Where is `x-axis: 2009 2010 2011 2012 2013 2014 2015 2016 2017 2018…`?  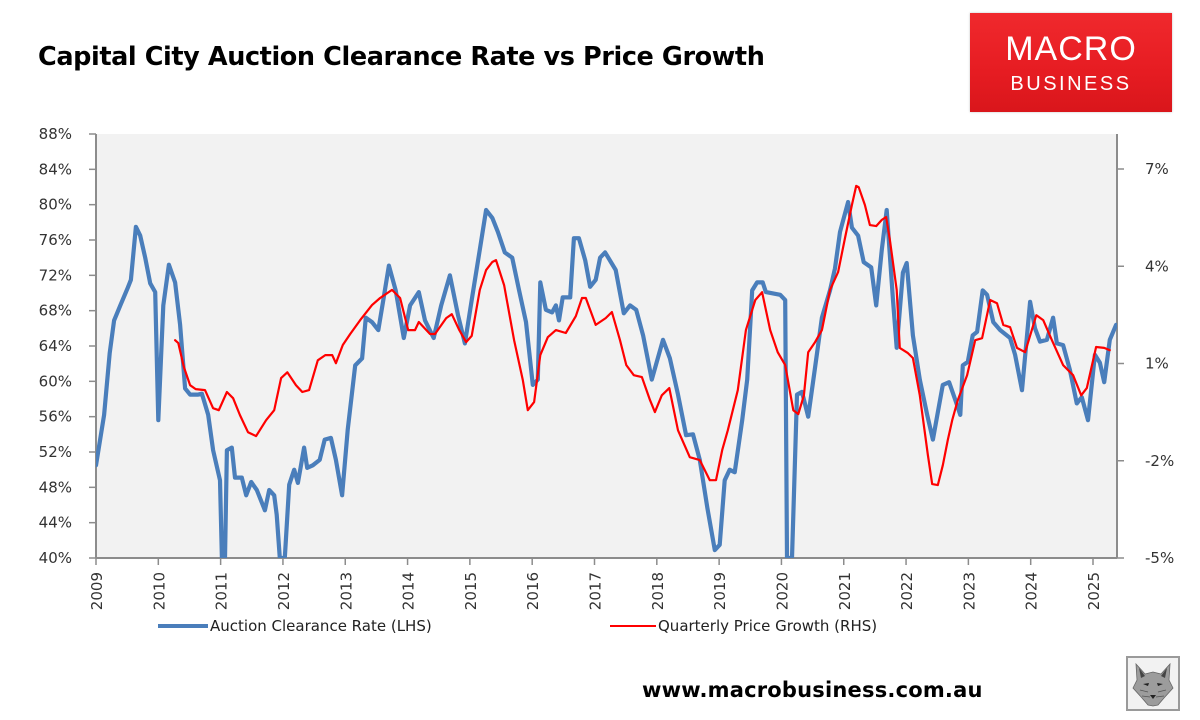
x-axis: 2009 2010 2011 2012 2013 2014 2015 2016 2017 2018… is located at coordinates (602, 583).